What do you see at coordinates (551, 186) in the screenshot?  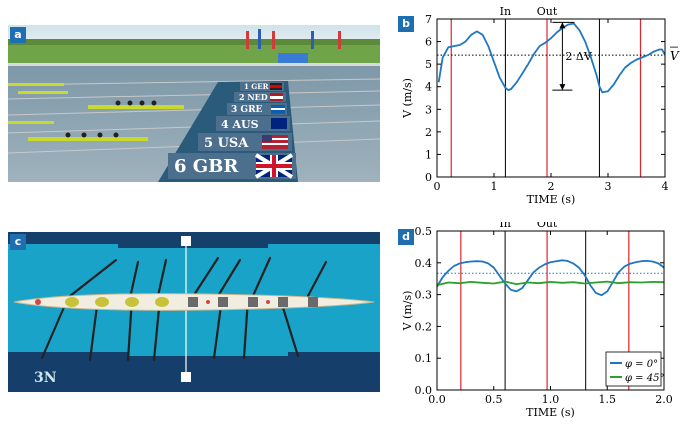 I see `x-tick-label-2: 2` at bounding box center [551, 186].